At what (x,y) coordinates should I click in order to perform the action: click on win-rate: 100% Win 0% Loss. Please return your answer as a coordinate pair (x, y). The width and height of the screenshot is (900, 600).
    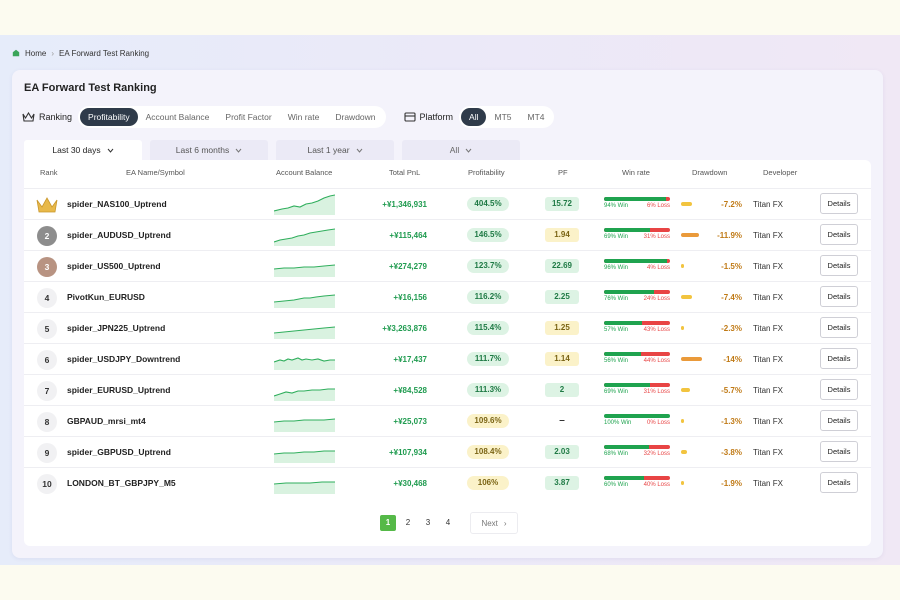
    Looking at the image, I should click on (637, 420).